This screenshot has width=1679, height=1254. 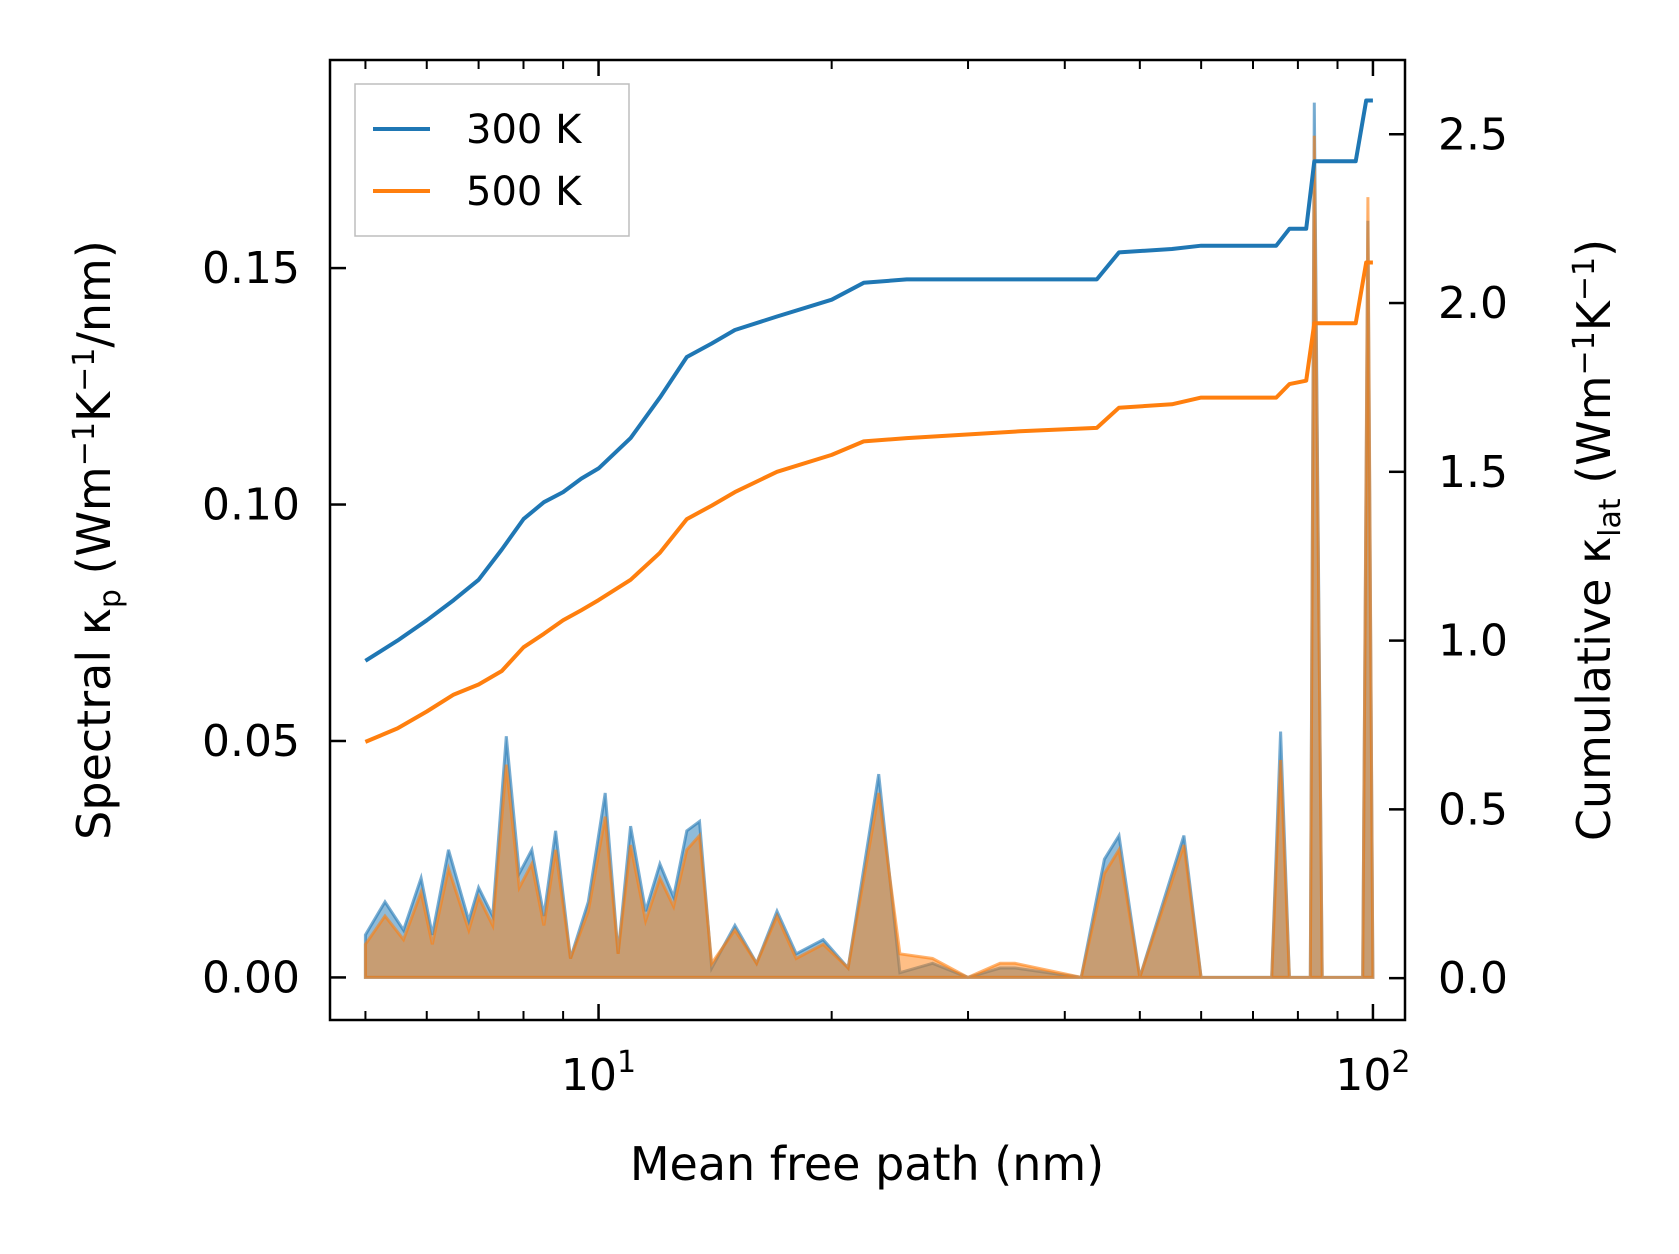 I want to click on right-y-tick-label: 2.5, so click(x=1473, y=134).